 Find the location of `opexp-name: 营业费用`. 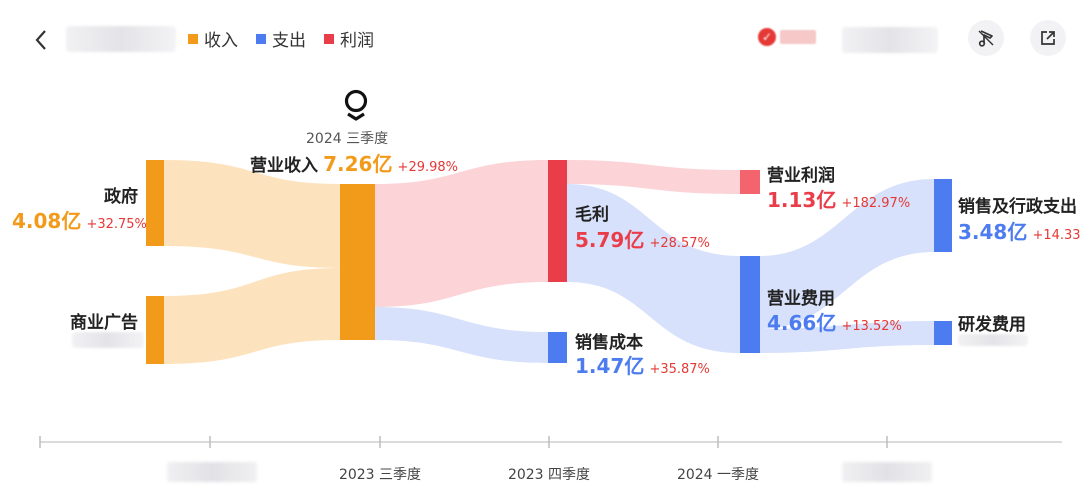

opexp-name: 营业费用 is located at coordinates (801, 299).